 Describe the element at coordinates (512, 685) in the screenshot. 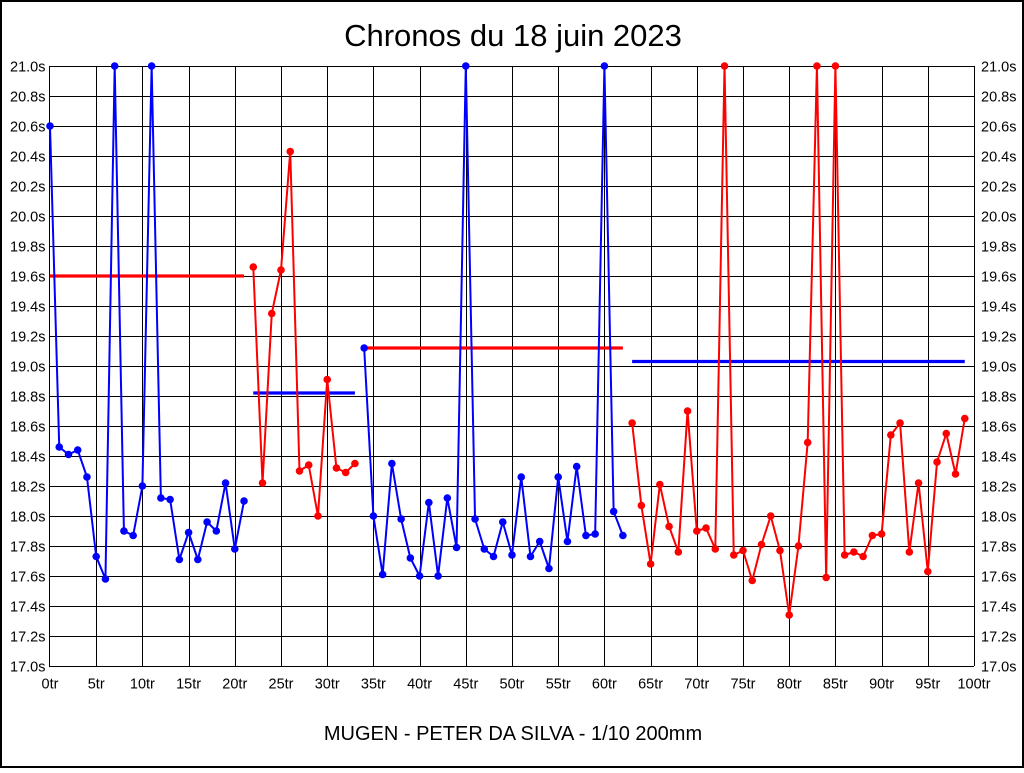

I see `svg-text: 50tr` at that location.